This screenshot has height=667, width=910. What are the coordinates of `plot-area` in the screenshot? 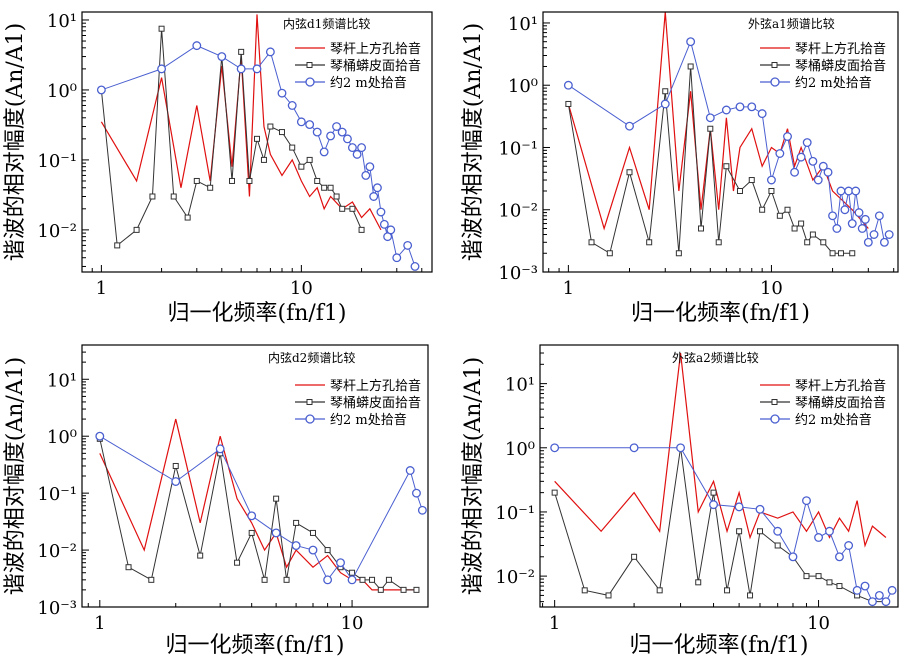 It's located at (723, 479).